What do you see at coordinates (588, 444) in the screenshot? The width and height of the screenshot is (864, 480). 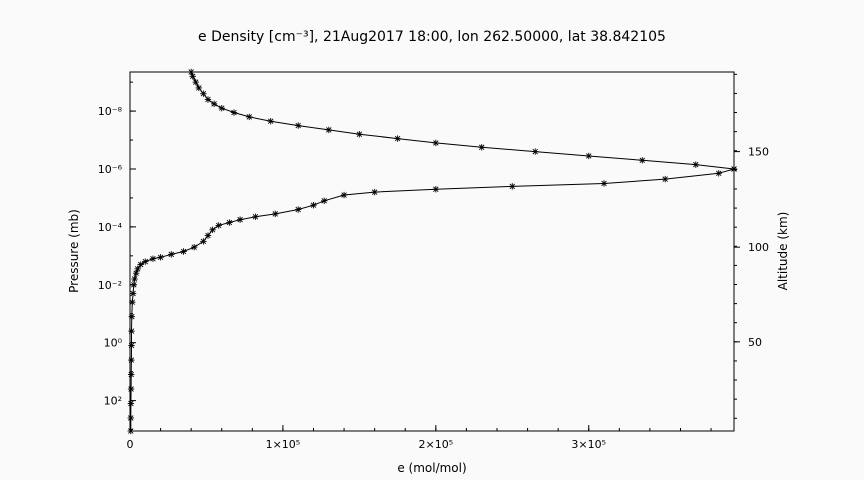 I see `x-tick-label: 3×10⁵` at bounding box center [588, 444].